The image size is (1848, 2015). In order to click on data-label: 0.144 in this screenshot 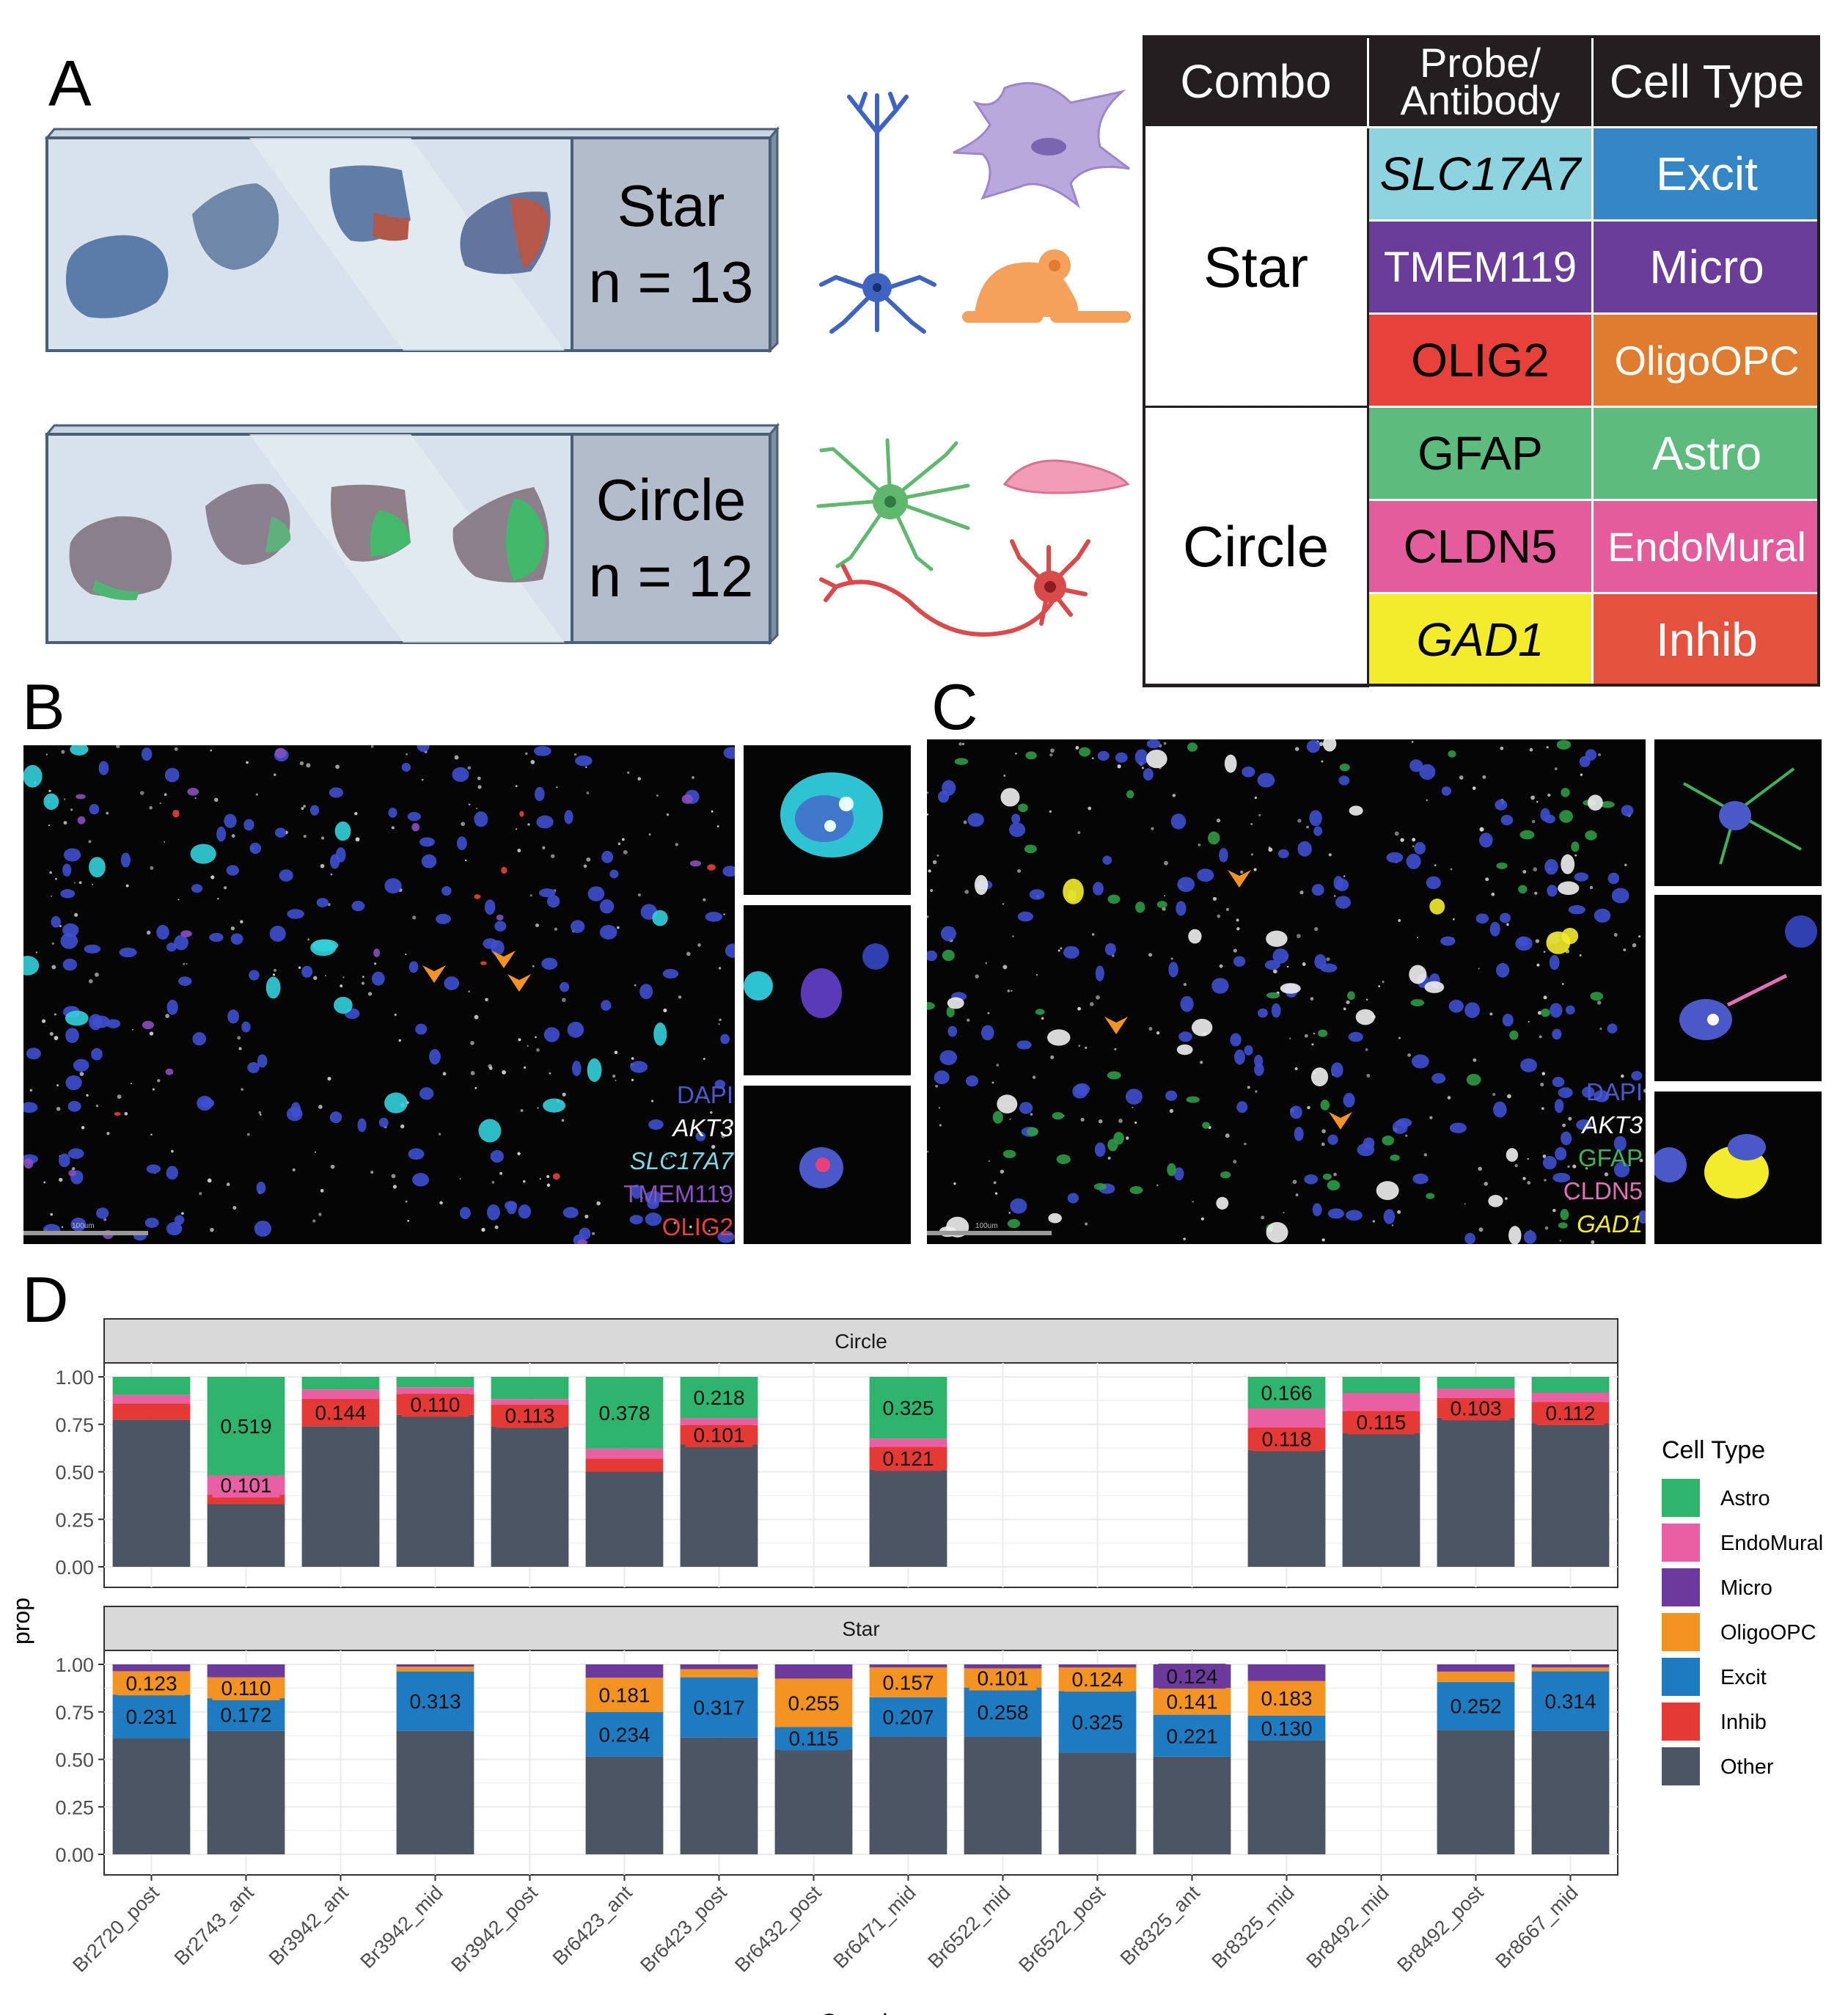, I will do `click(340, 1413)`.